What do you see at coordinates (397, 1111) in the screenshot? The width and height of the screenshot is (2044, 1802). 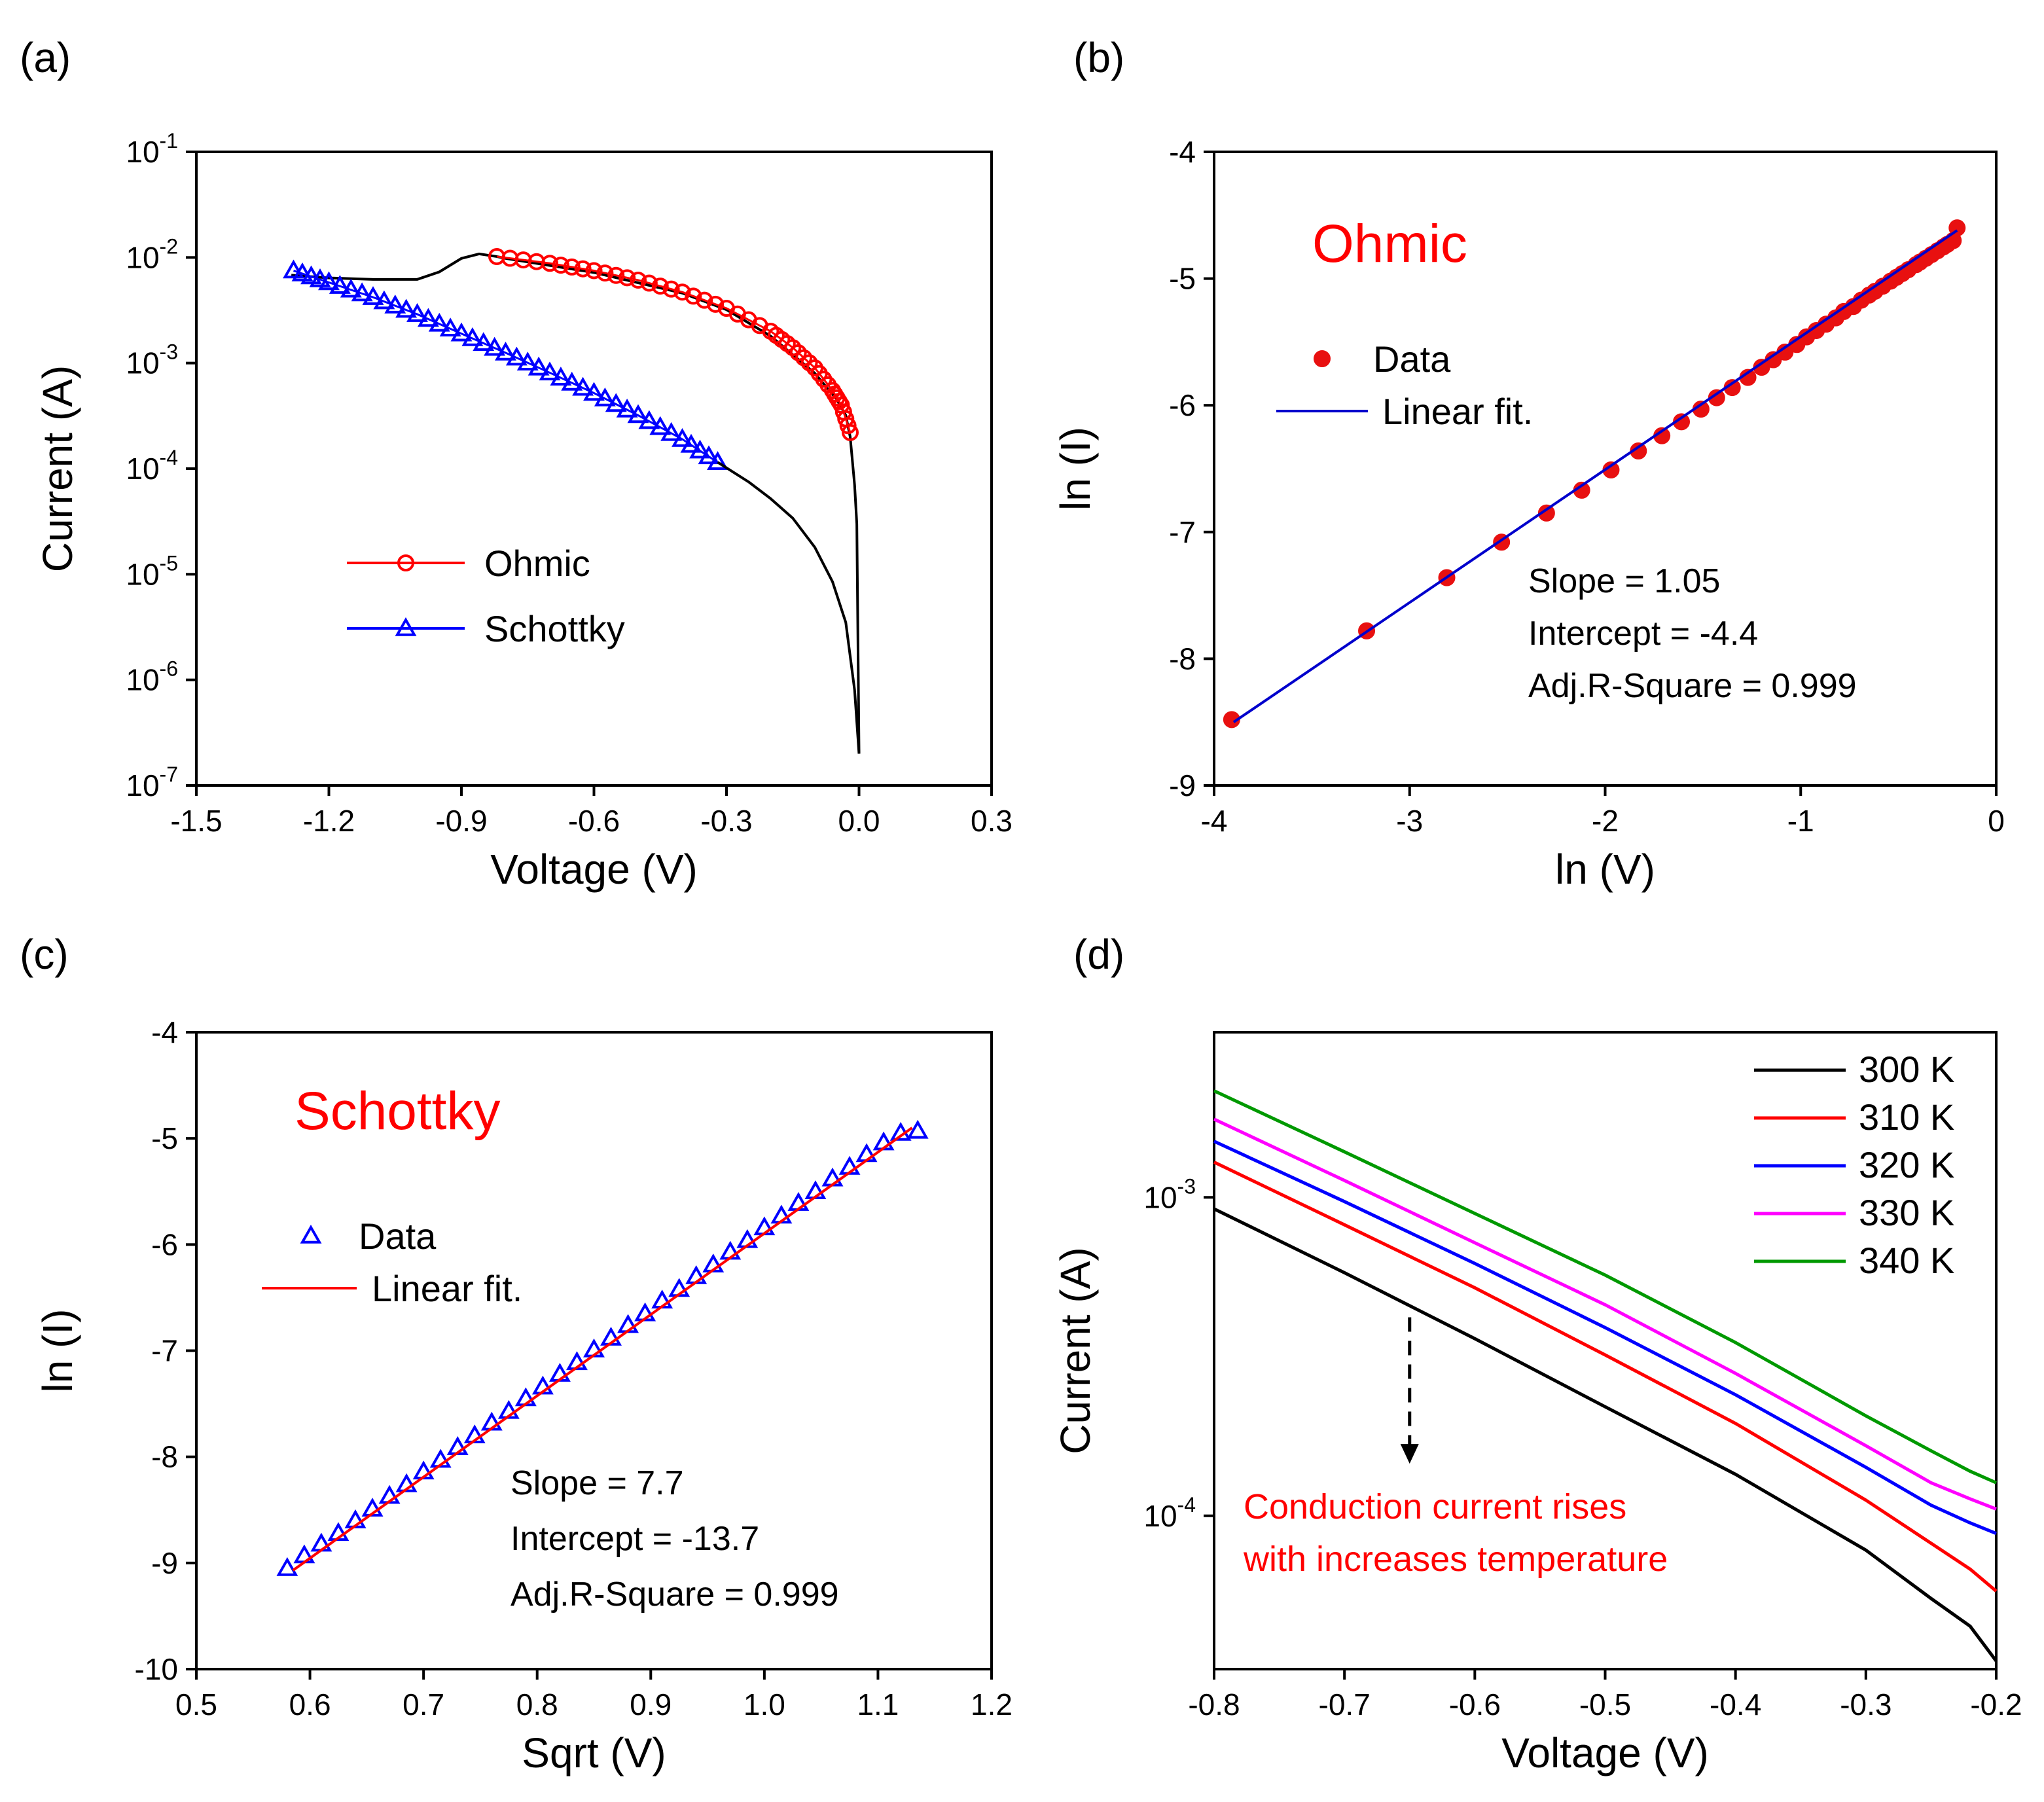 I see `chart-title: Schottky` at bounding box center [397, 1111].